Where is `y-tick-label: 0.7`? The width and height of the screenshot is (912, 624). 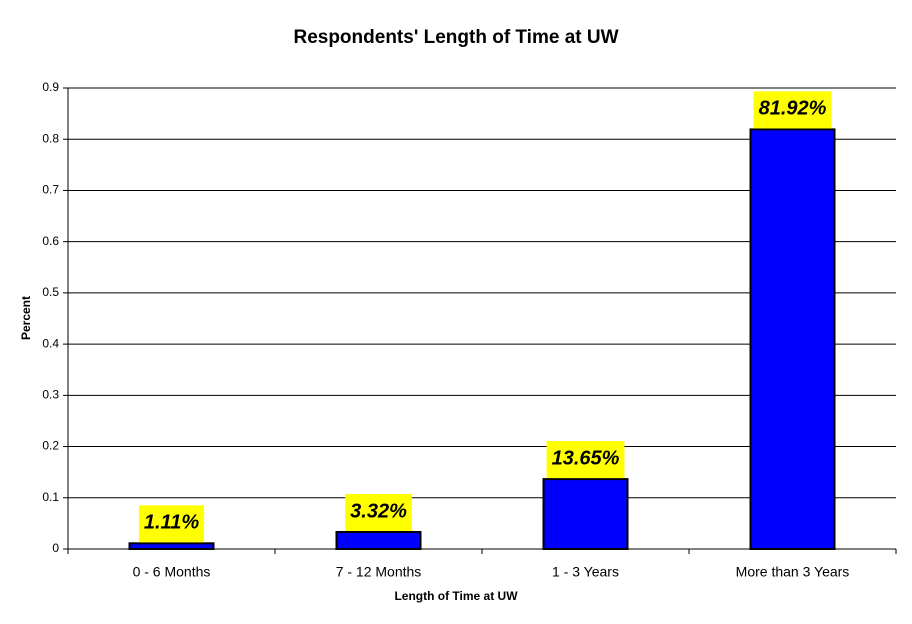
y-tick-label: 0.7 is located at coordinates (50, 190).